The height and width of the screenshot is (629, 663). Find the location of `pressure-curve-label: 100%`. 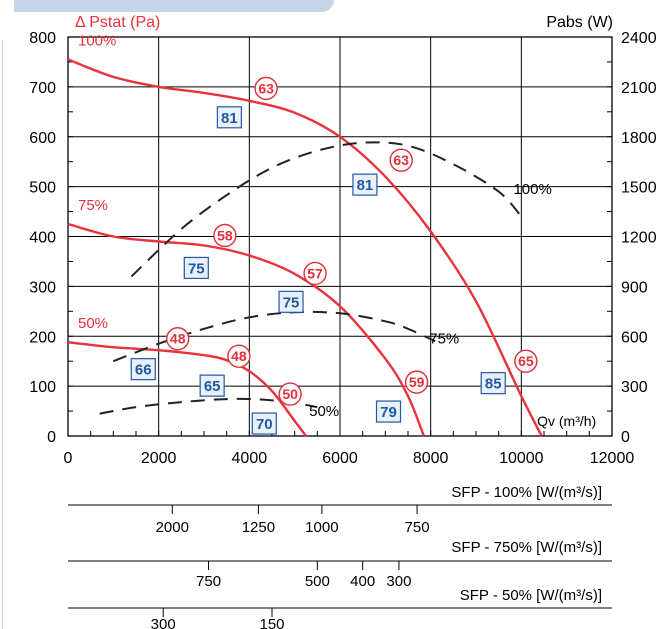

pressure-curve-label: 100% is located at coordinates (97, 40).